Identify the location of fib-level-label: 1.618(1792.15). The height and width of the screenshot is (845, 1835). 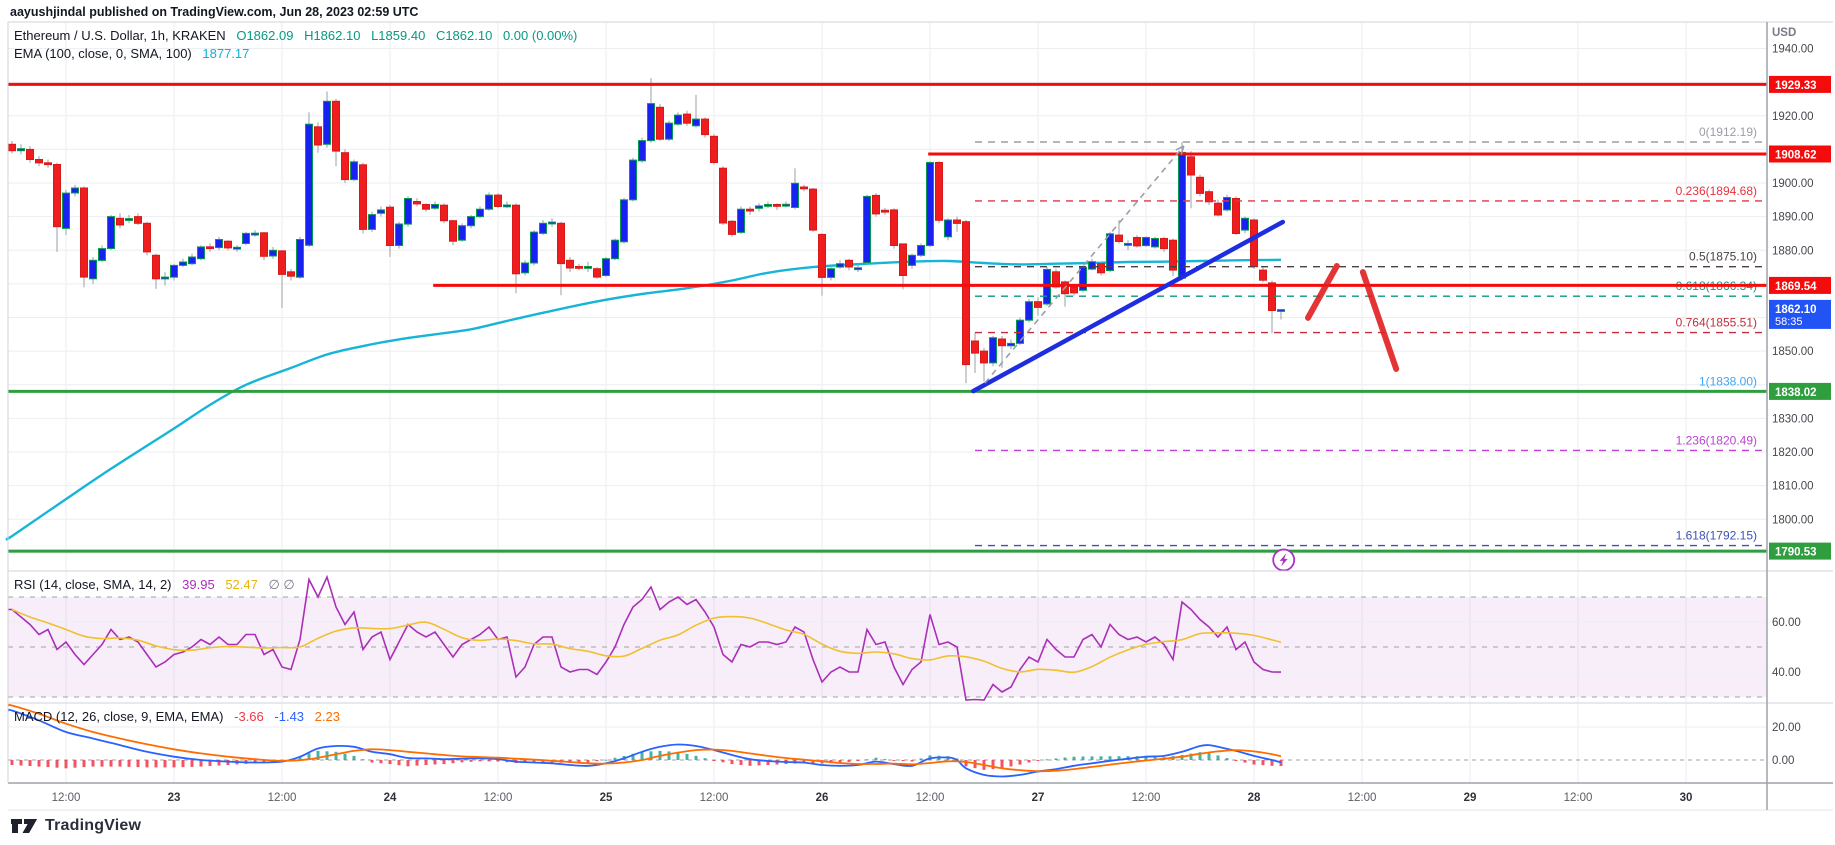
(1716, 536).